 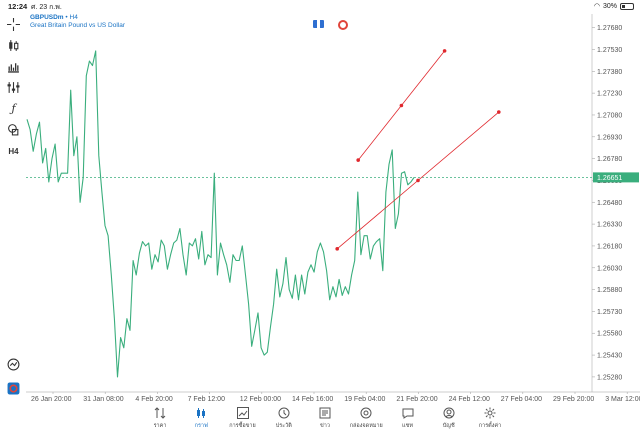 What do you see at coordinates (609, 115) in the screenshot?
I see `y-tick-label: 1.27080` at bounding box center [609, 115].